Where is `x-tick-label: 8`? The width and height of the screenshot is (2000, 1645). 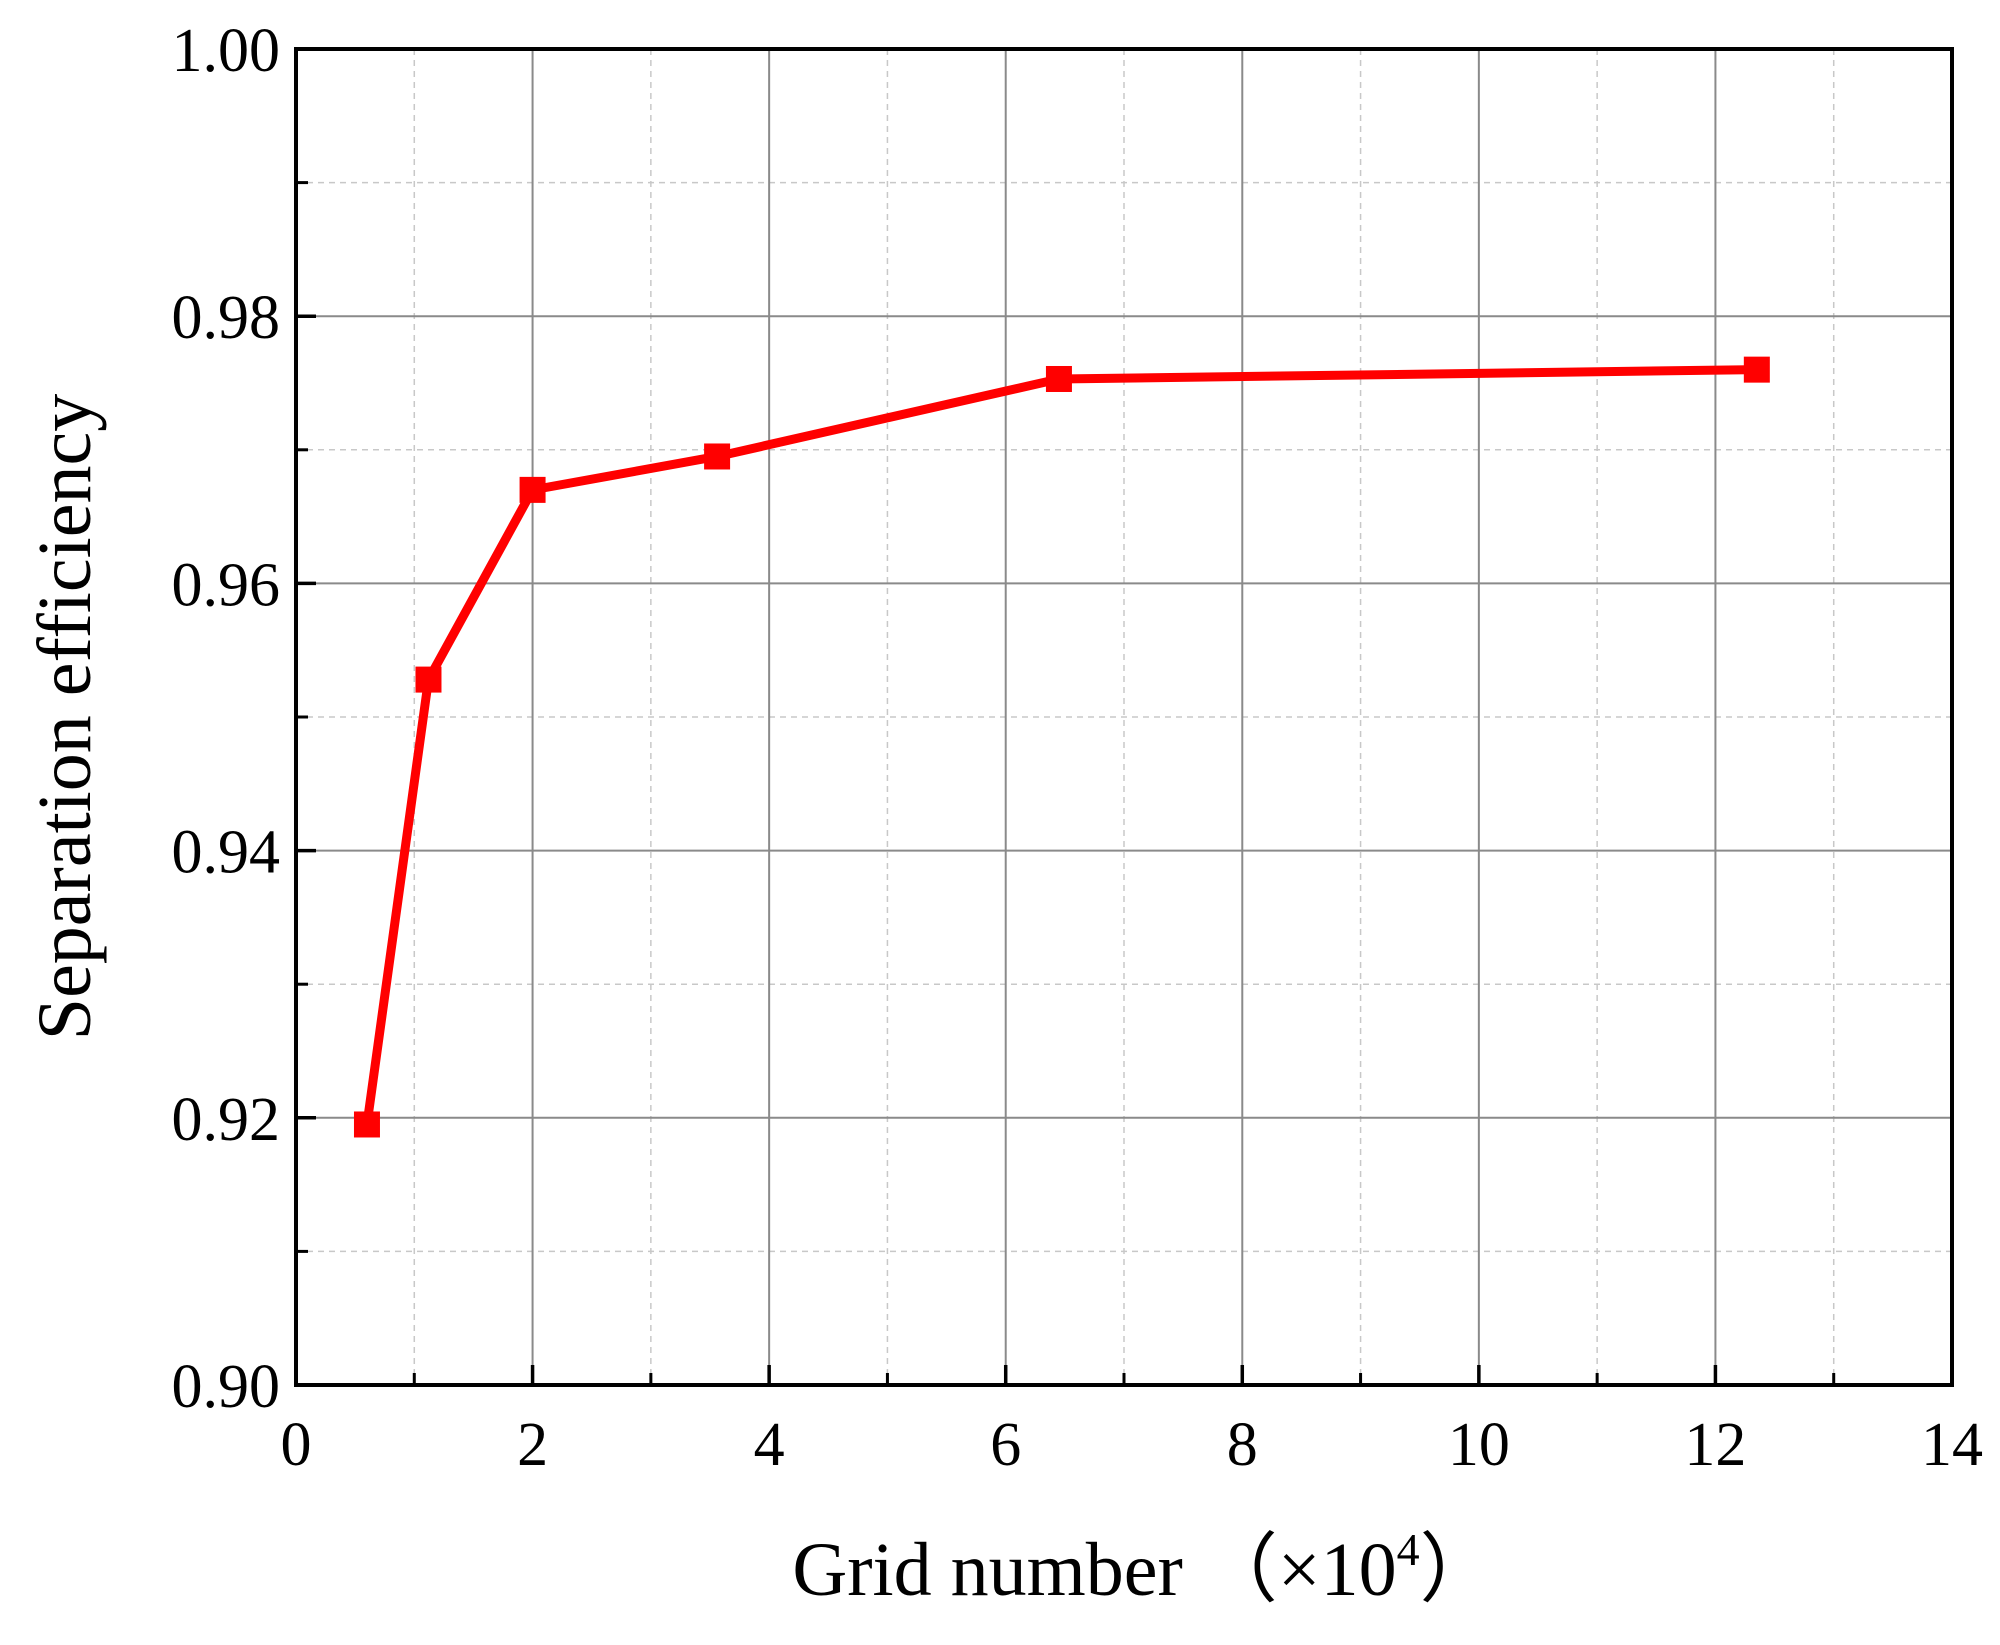 x-tick-label: 8 is located at coordinates (1242, 1445).